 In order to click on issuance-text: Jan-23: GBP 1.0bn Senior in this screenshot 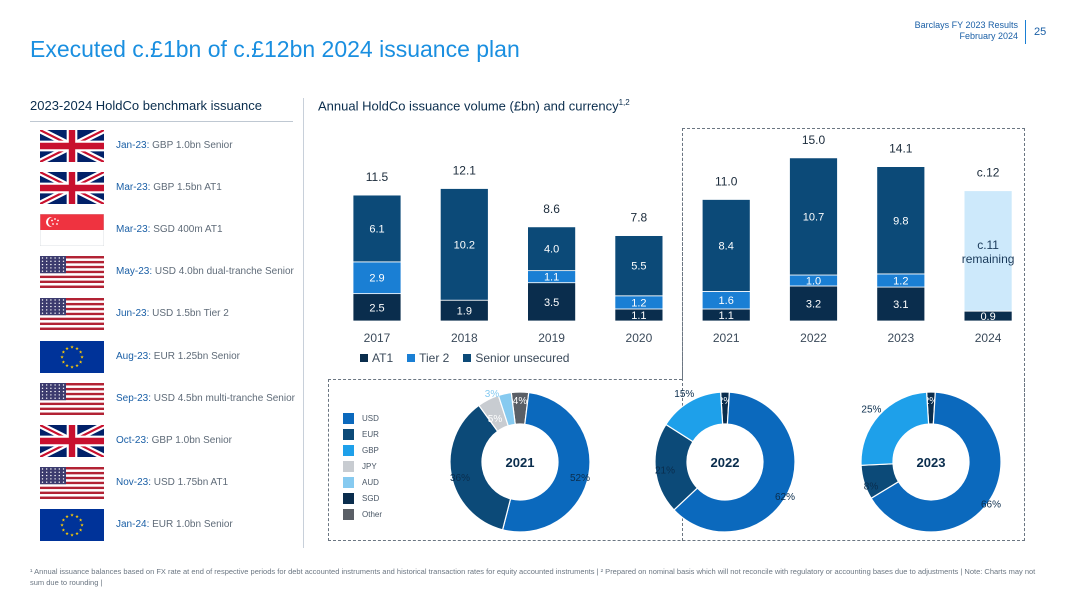, I will do `click(174, 146)`.